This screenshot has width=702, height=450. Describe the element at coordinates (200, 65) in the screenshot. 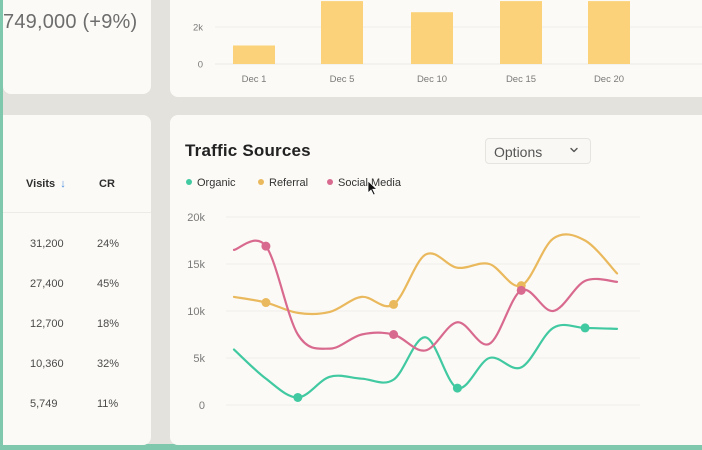

I see `bar-y-tick: 0` at that location.